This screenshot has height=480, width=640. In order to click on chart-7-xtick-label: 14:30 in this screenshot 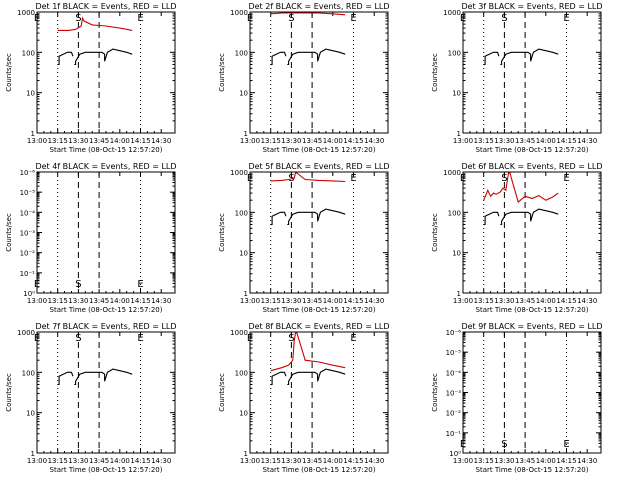, I will do `click(161, 461)`.